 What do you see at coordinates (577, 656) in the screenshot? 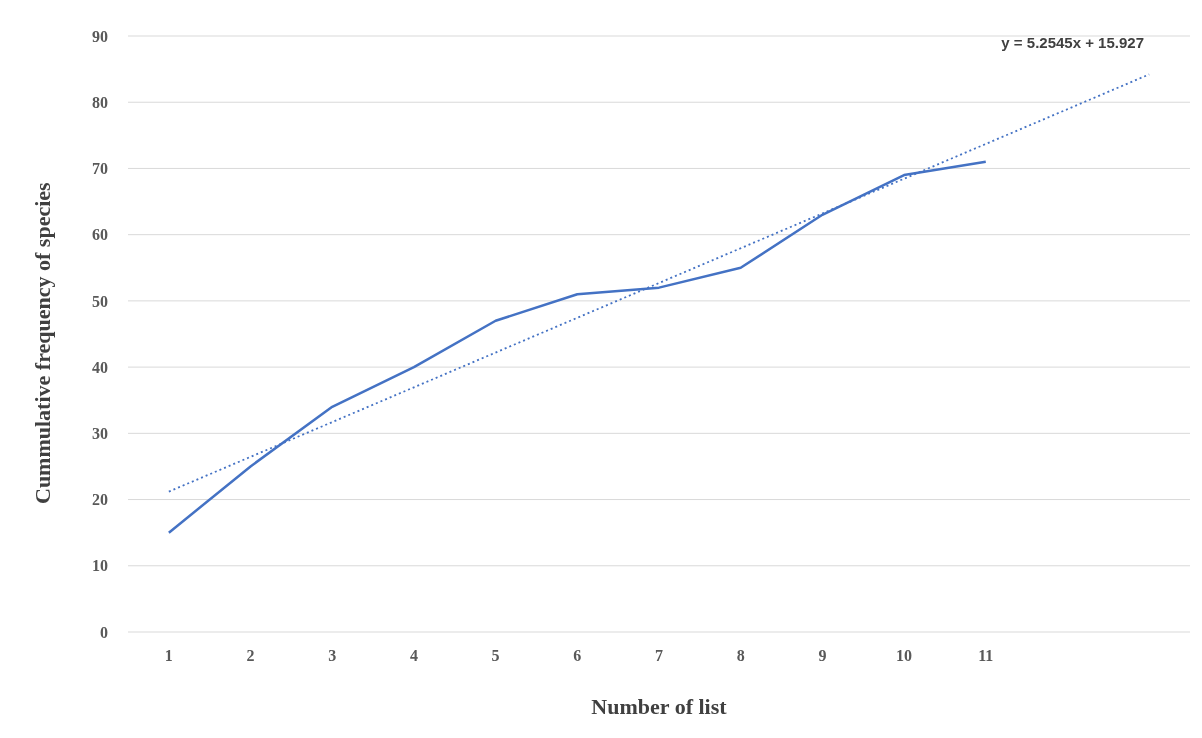
I see `x-tick-label: 6` at bounding box center [577, 656].